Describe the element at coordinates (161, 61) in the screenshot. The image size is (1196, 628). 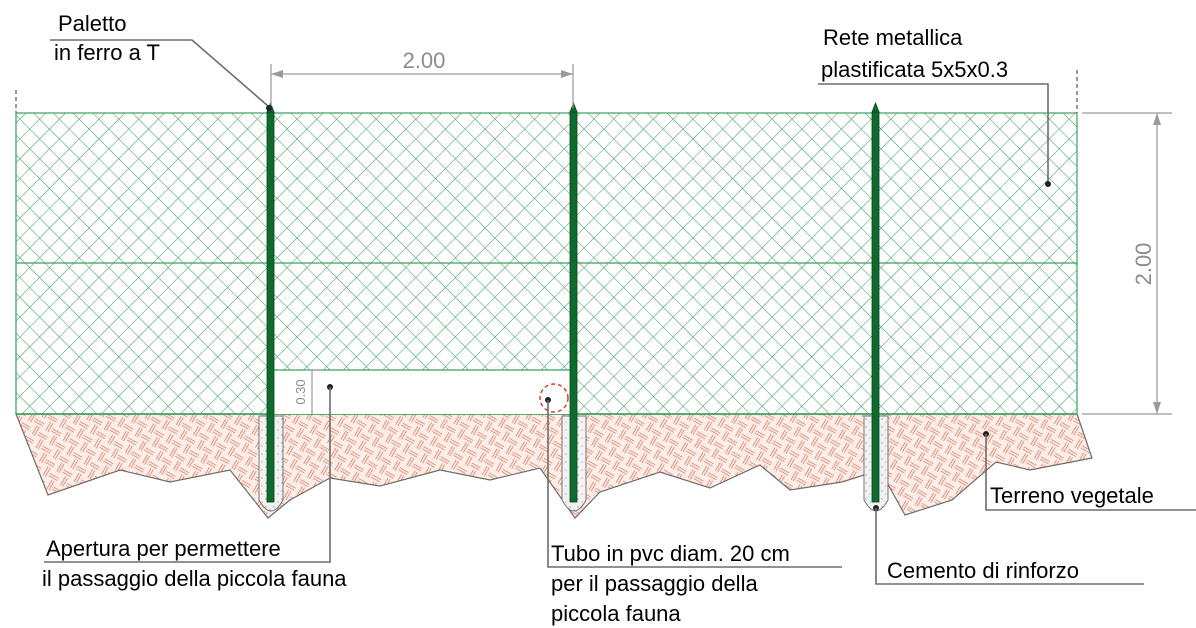
I see `post-label: Paletto in ferro a T` at that location.